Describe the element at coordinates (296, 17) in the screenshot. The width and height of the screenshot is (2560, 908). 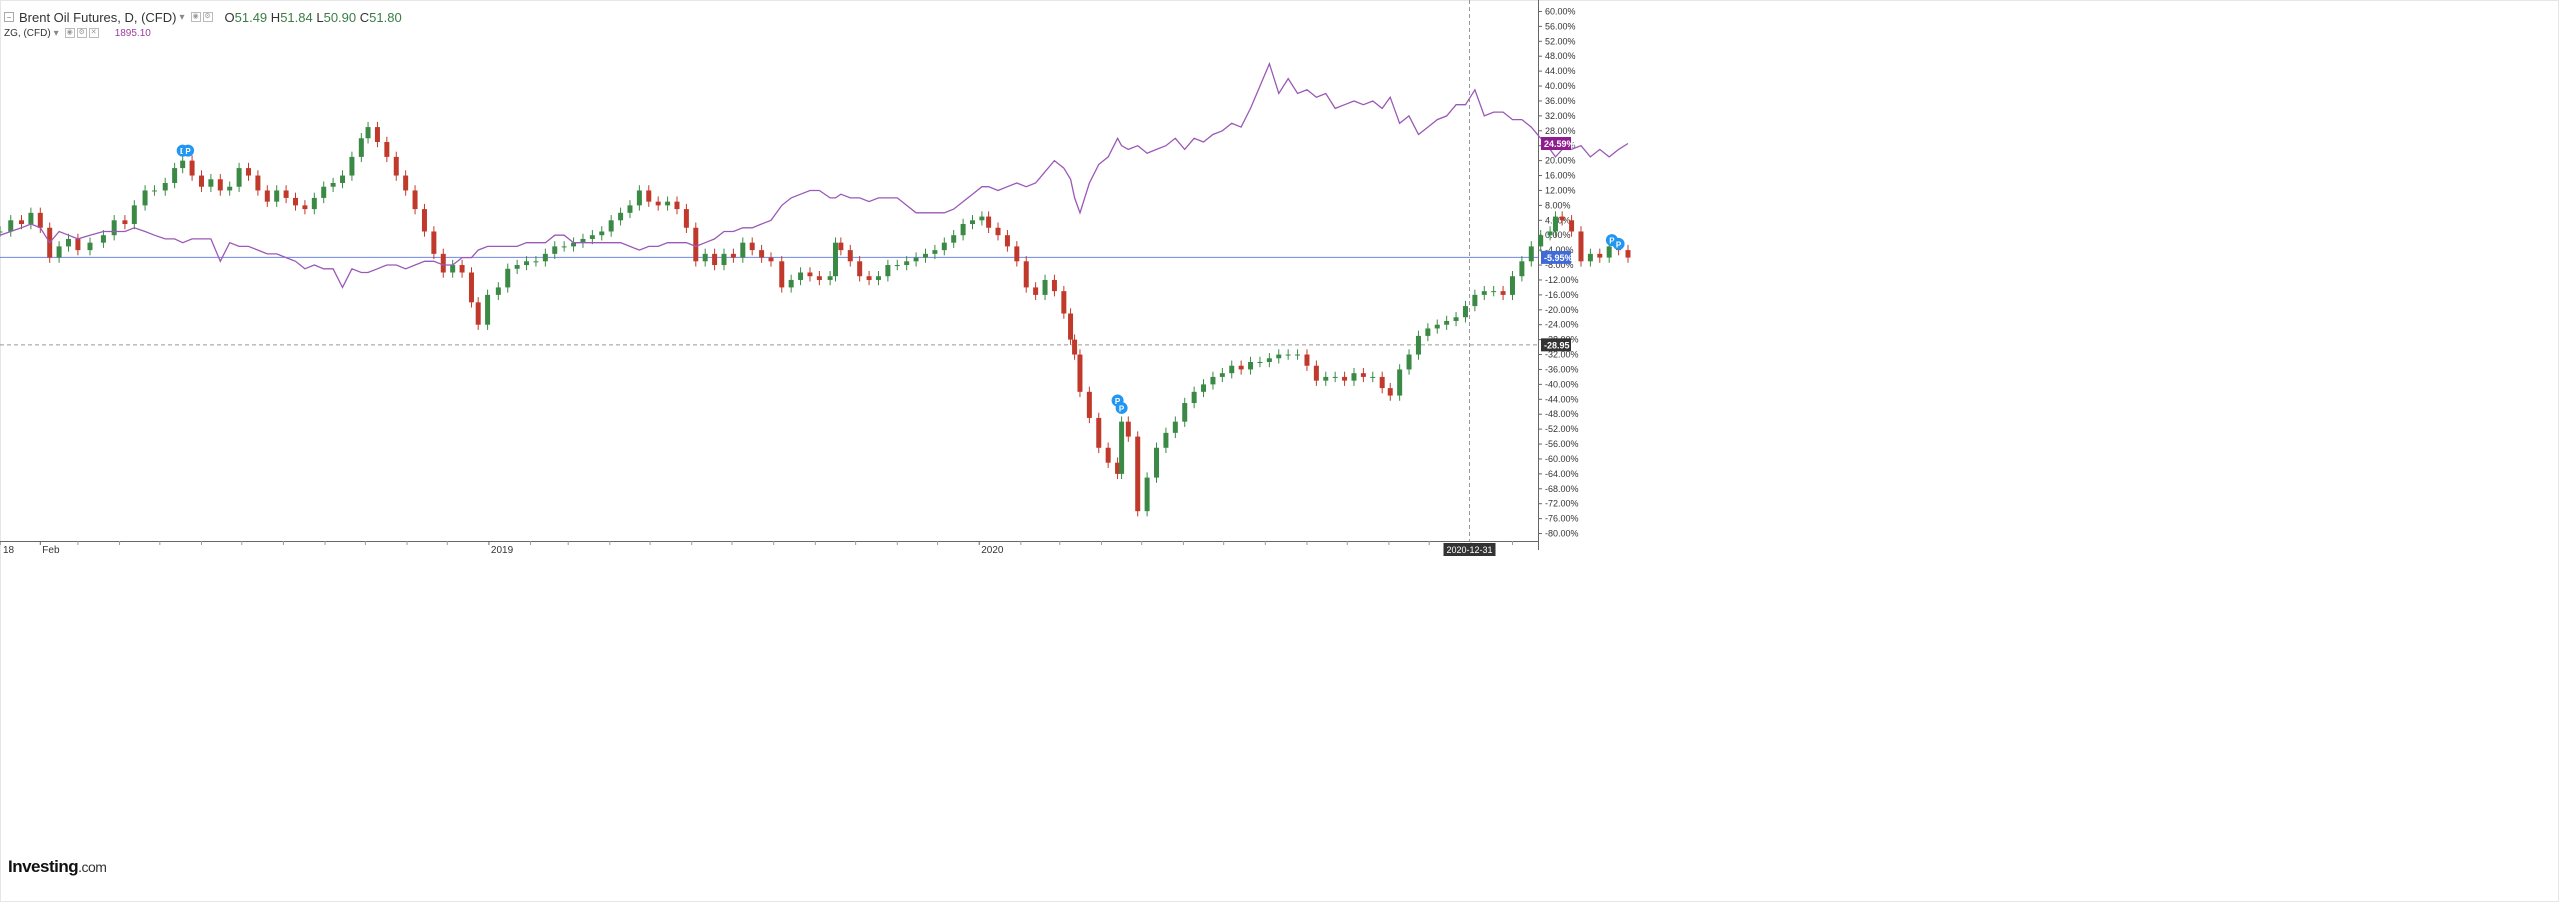
I see `high-value: 51.84` at that location.